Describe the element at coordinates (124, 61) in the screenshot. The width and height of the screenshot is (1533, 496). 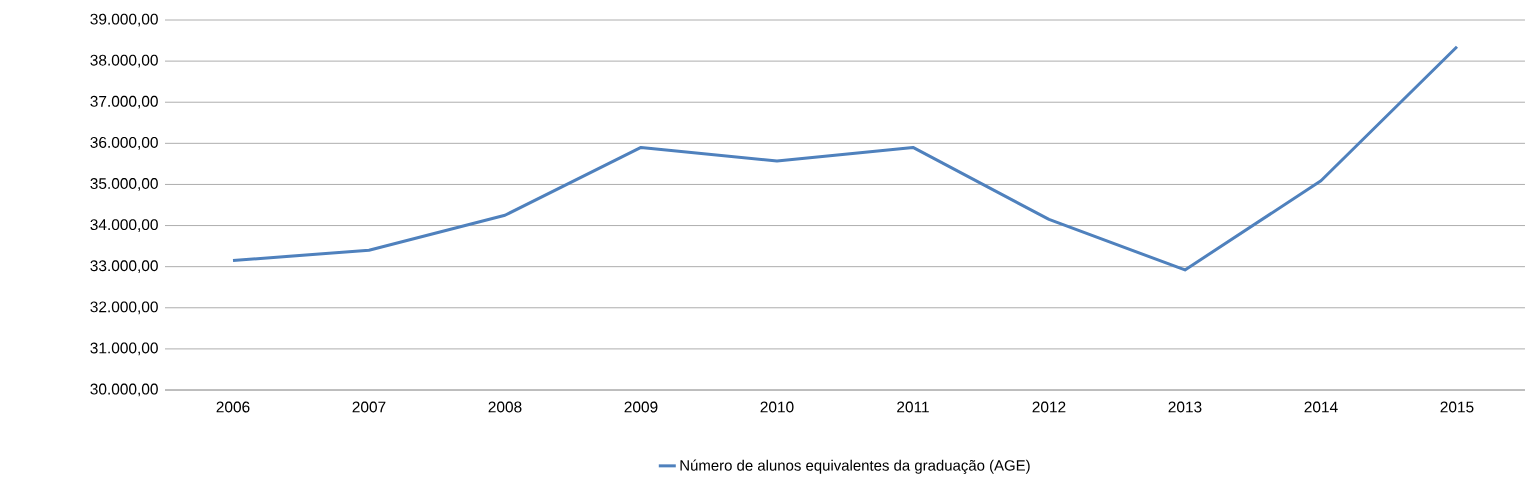
I see `y-tick-label: 38.000,00` at that location.